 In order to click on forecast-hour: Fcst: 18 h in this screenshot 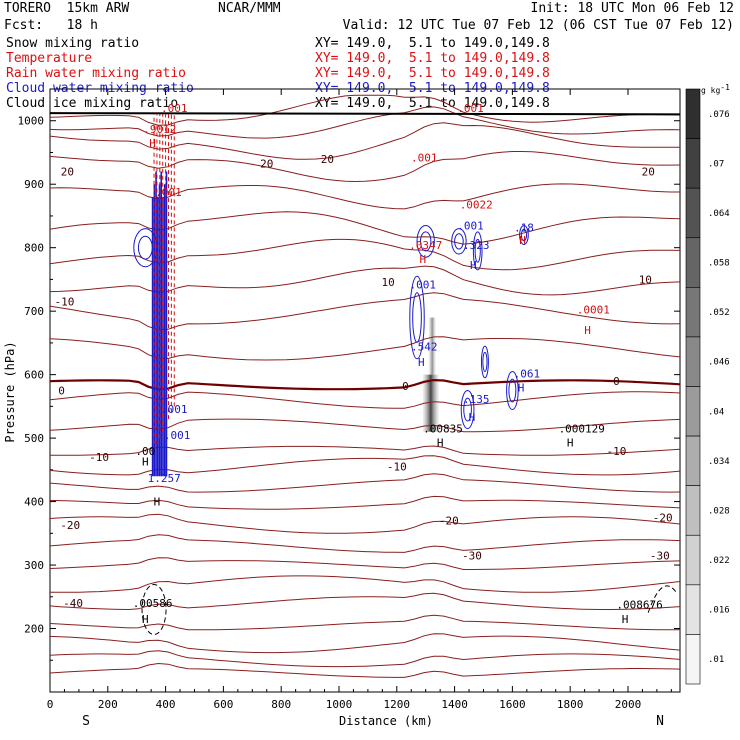, I will do `click(51, 25)`.